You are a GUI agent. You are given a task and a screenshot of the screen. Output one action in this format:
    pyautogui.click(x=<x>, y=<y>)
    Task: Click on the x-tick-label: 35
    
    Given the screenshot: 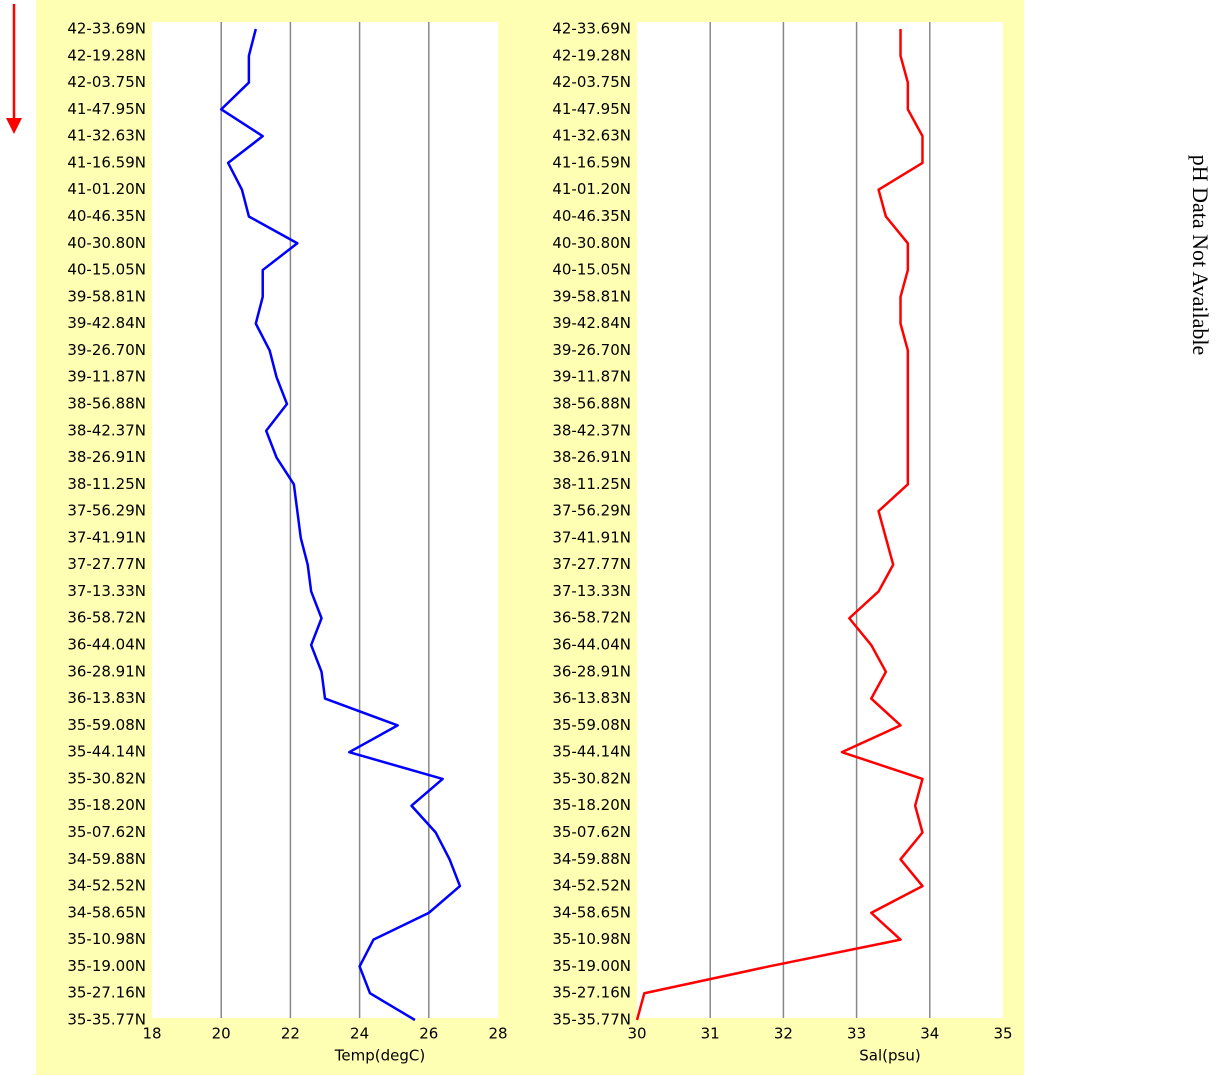 What is the action you would take?
    pyautogui.click(x=1002, y=1034)
    